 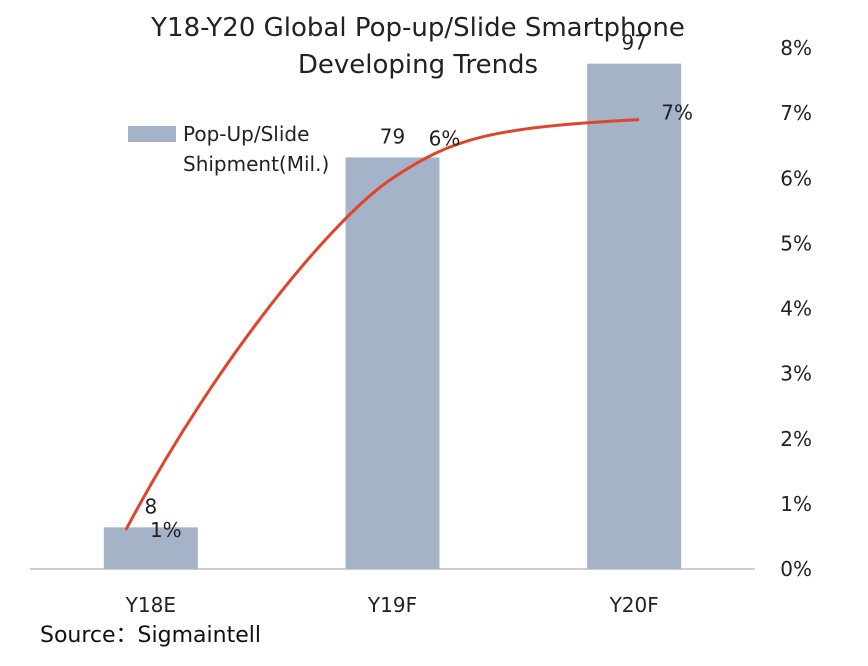 I want to click on line-value-label-y19f: 6%, so click(x=445, y=138).